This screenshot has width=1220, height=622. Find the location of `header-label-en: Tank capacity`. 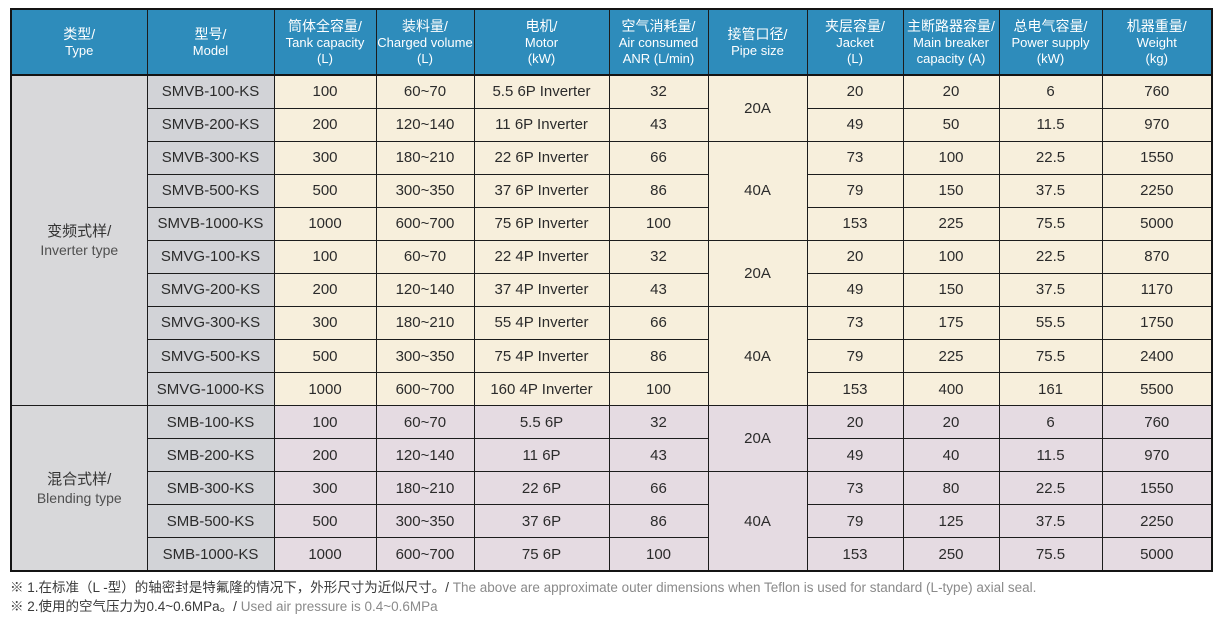

header-label-en: Tank capacity is located at coordinates (325, 42).